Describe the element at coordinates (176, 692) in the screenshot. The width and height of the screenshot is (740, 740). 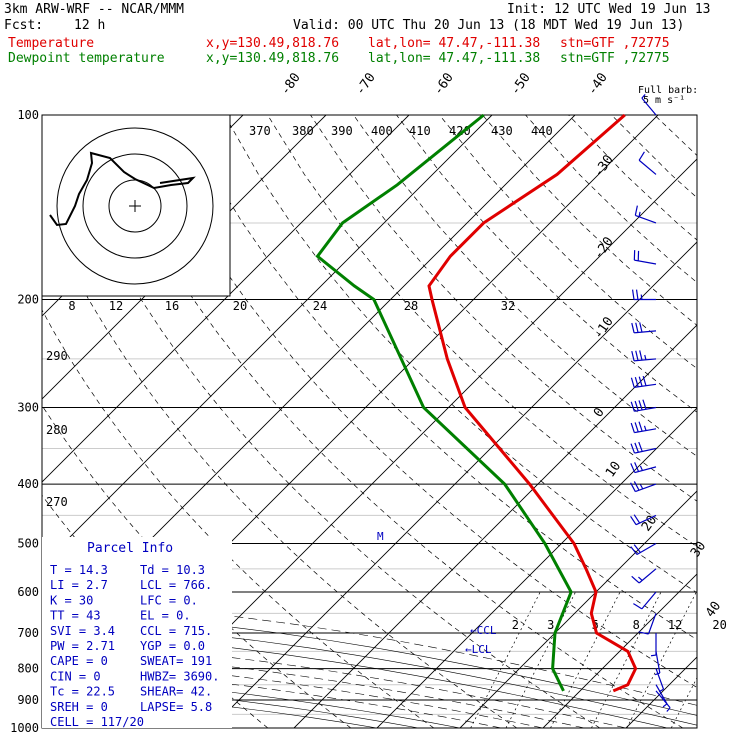
I see `parcel-row-right-8: SHEAR= 42.` at that location.